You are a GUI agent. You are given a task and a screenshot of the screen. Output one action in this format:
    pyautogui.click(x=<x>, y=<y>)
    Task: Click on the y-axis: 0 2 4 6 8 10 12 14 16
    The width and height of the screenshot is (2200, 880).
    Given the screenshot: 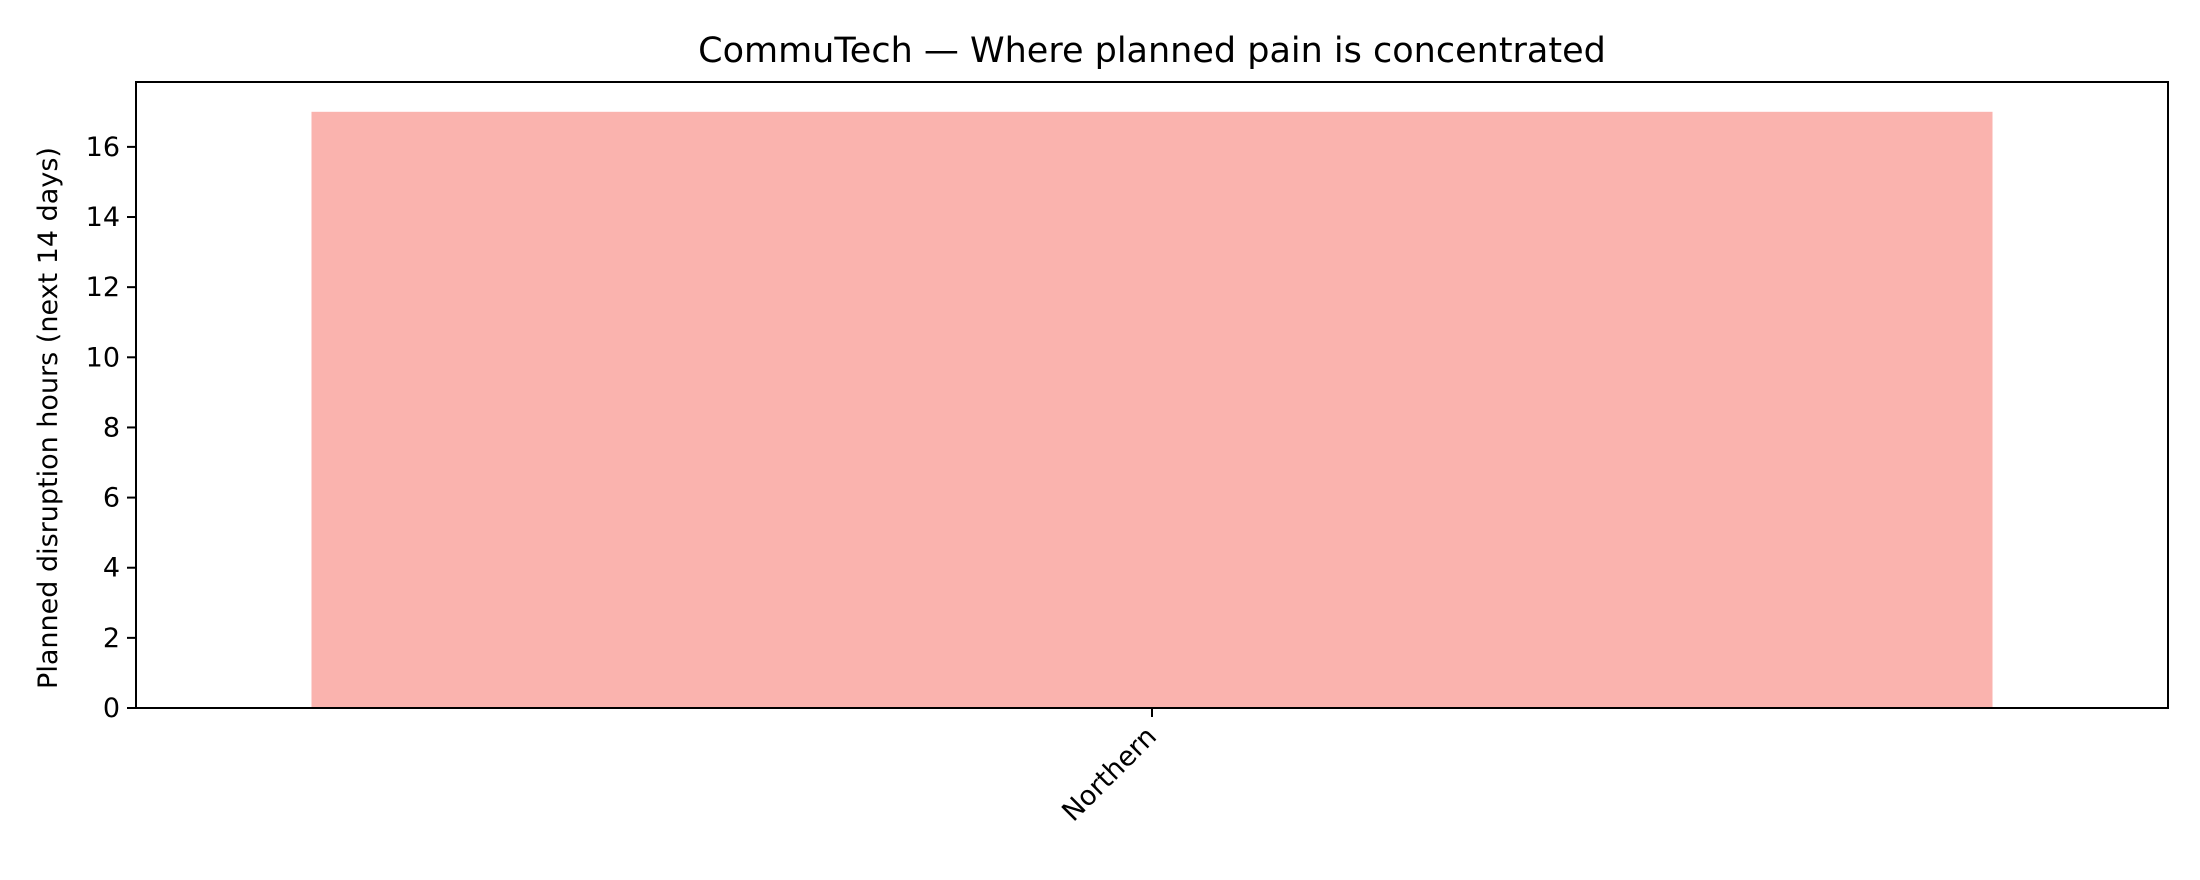 What is the action you would take?
    pyautogui.click(x=111, y=428)
    